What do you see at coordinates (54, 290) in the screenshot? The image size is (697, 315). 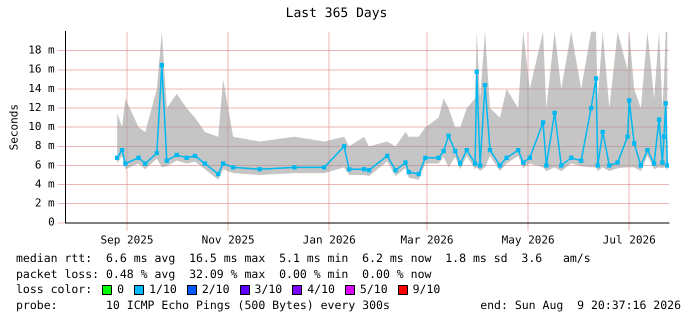 I see `text: loss color:` at bounding box center [54, 290].